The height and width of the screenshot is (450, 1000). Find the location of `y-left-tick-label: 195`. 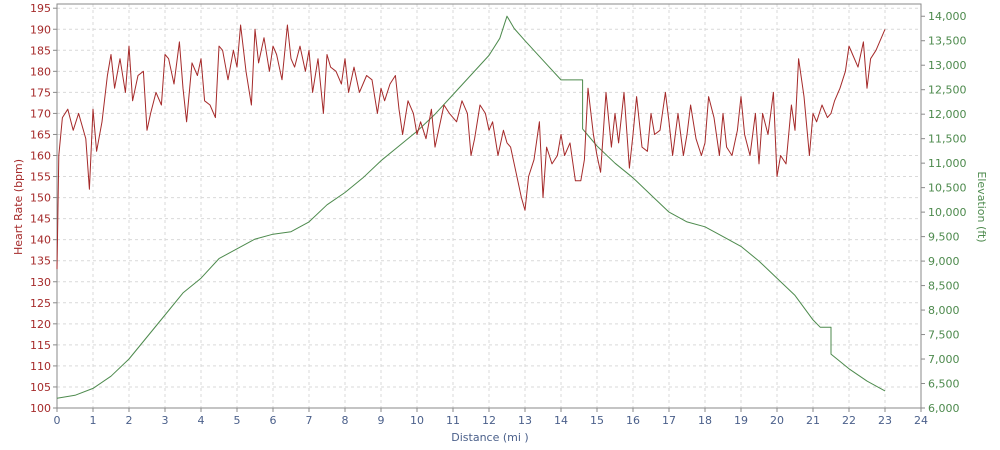

y-left-tick-label: 195 is located at coordinates (40, 8).